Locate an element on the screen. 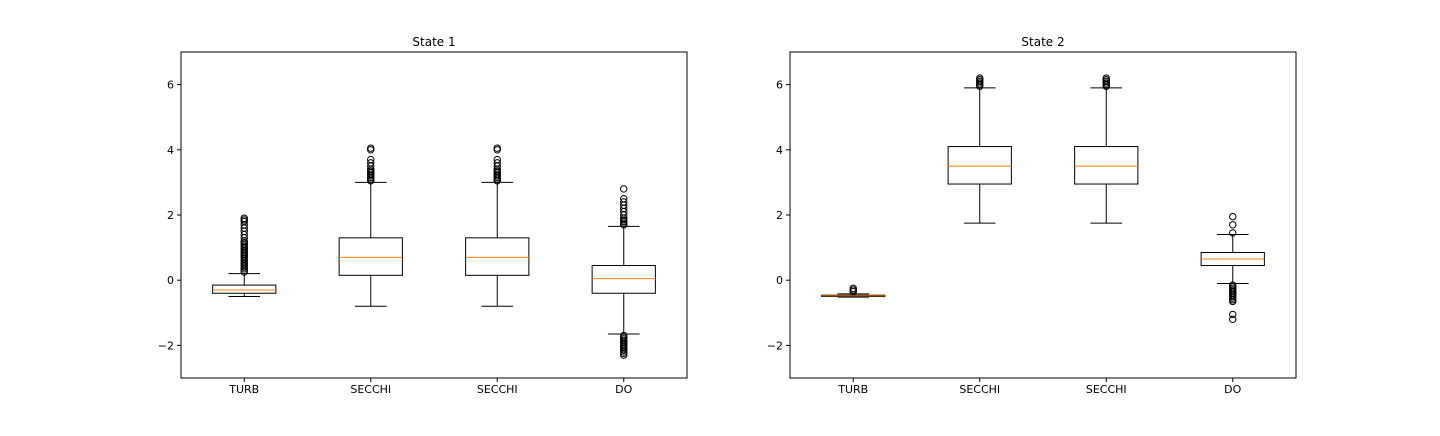 The image size is (1440, 436). subplot-title: State 2 is located at coordinates (1042, 42).